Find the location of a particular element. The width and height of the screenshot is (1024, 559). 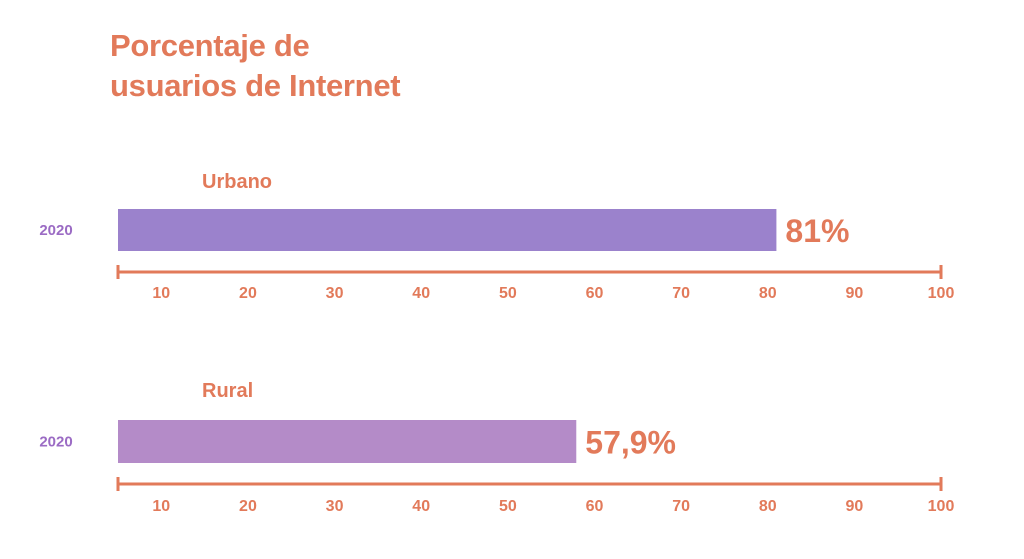

chart-0-tick-label: 10 is located at coordinates (161, 293).